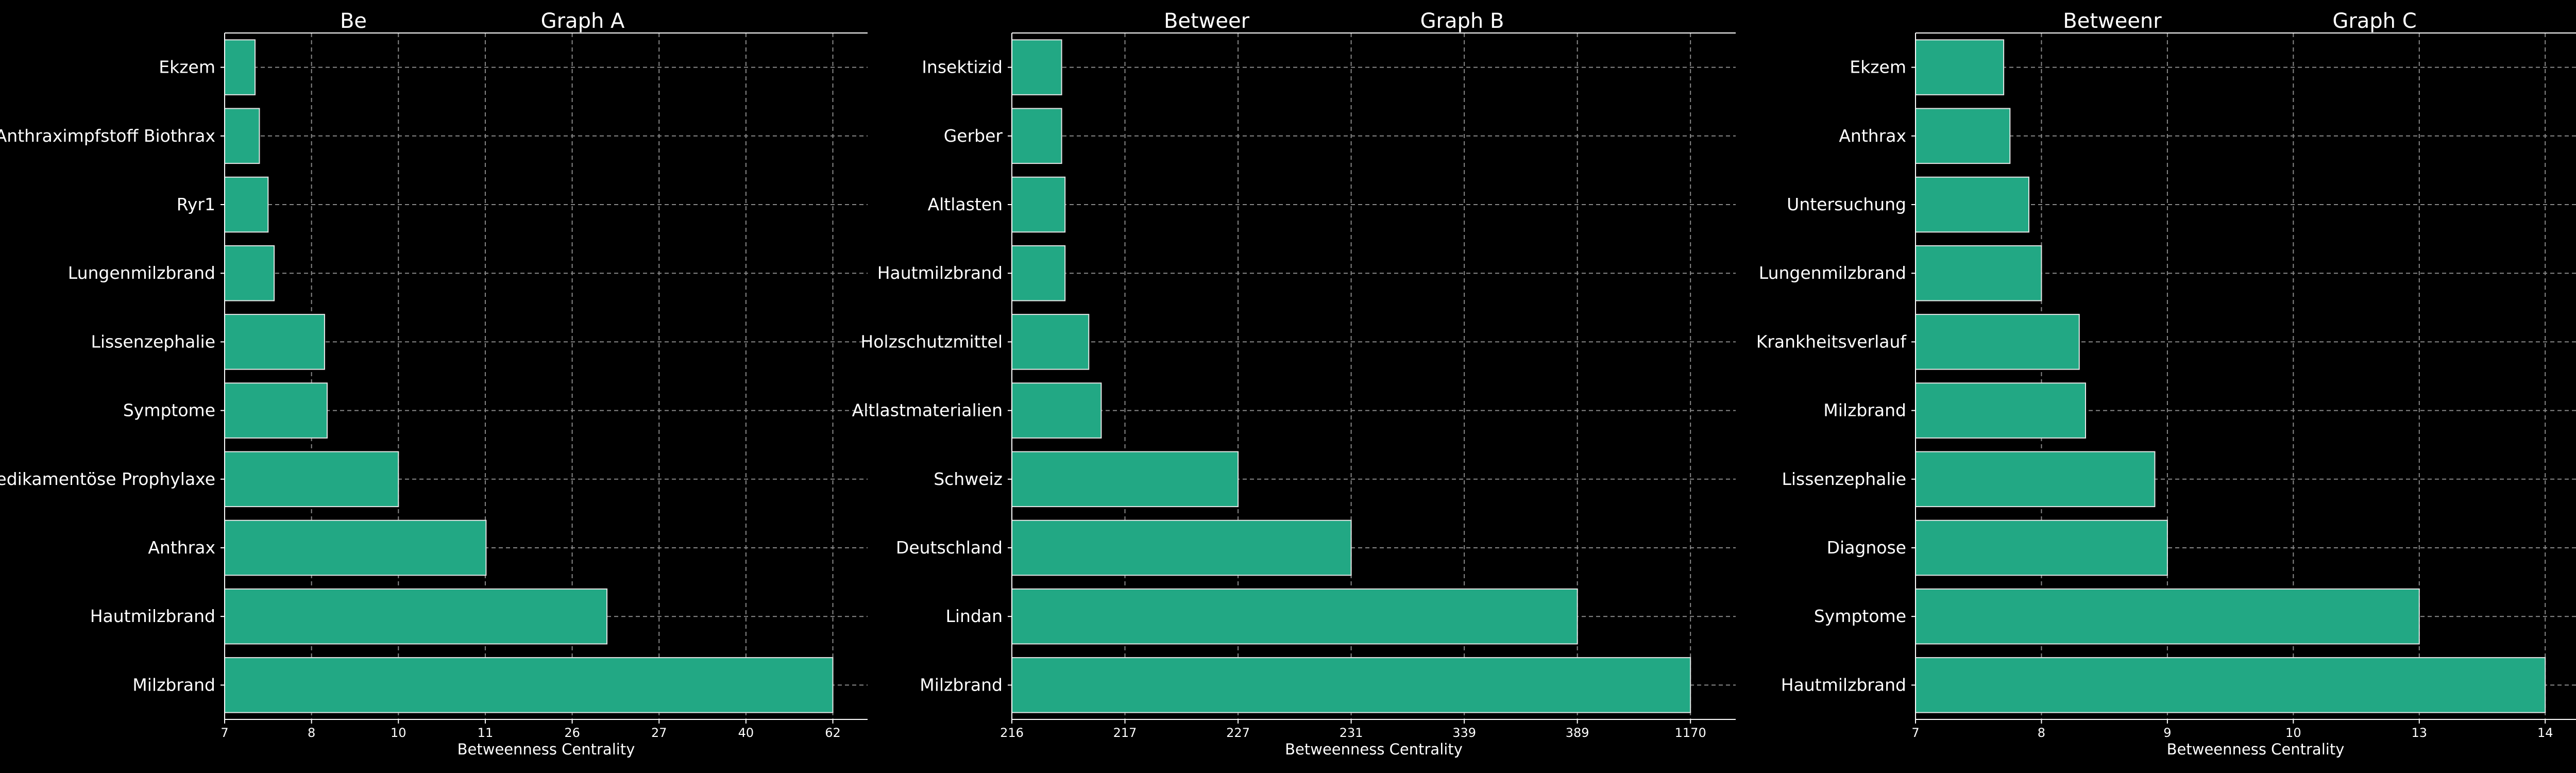  What do you see at coordinates (1207, 21) in the screenshot?
I see `title-fragment: Betweer` at bounding box center [1207, 21].